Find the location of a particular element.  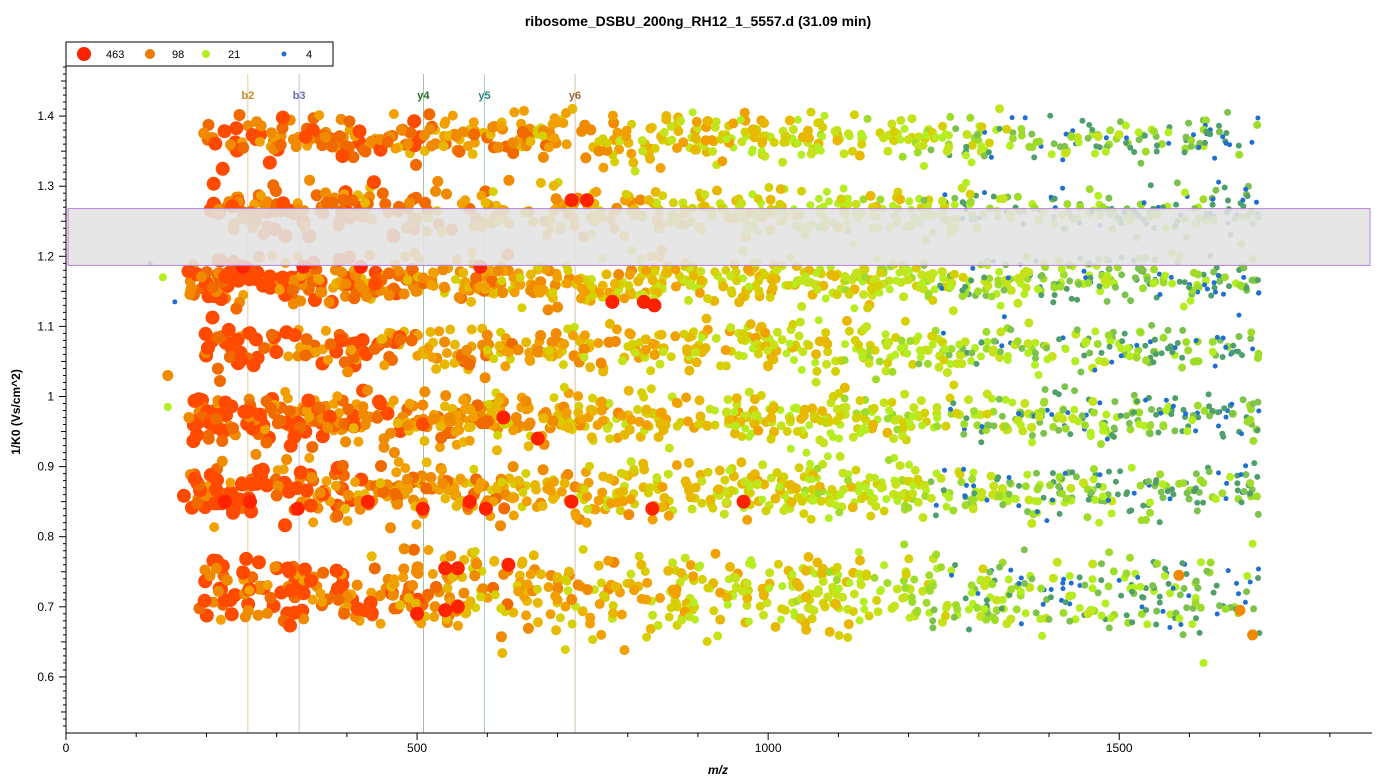

selection-band is located at coordinates (719, 237).